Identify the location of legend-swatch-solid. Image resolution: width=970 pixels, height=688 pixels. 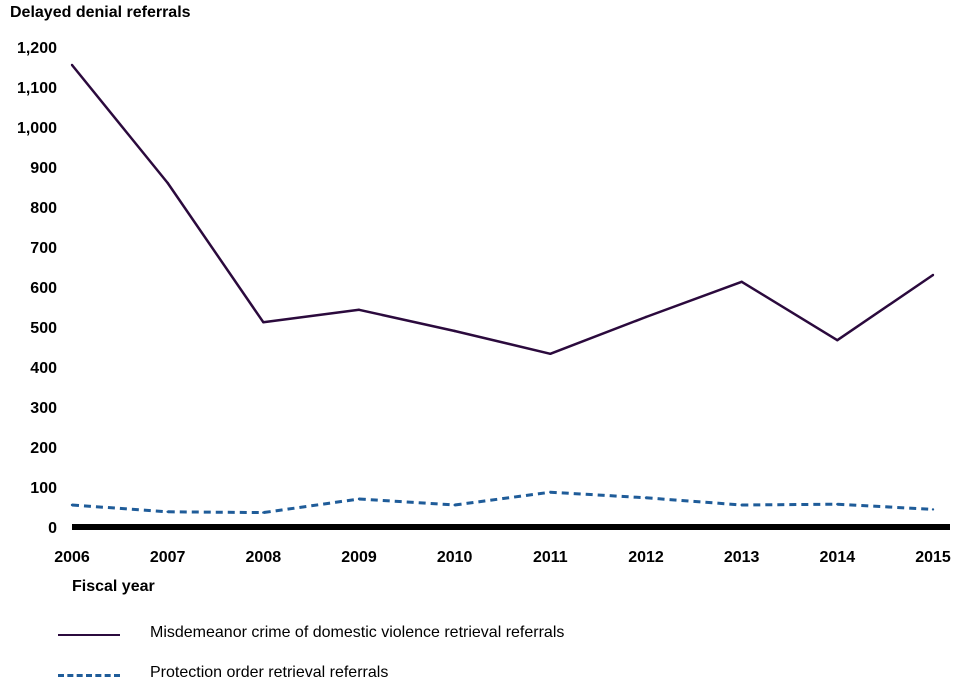
(89, 635).